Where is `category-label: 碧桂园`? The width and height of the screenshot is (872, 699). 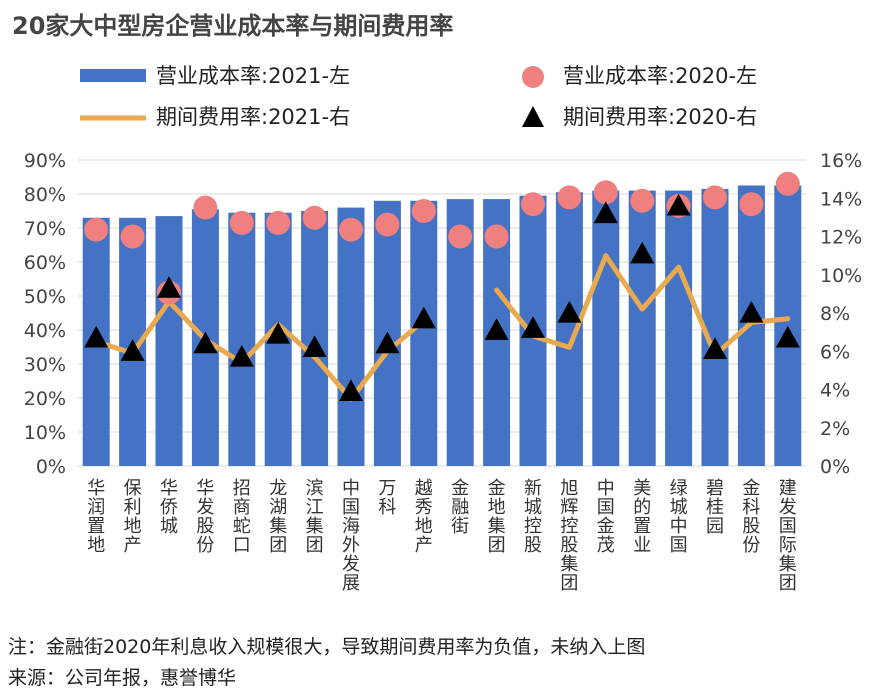
category-label: 碧桂园 is located at coordinates (715, 507).